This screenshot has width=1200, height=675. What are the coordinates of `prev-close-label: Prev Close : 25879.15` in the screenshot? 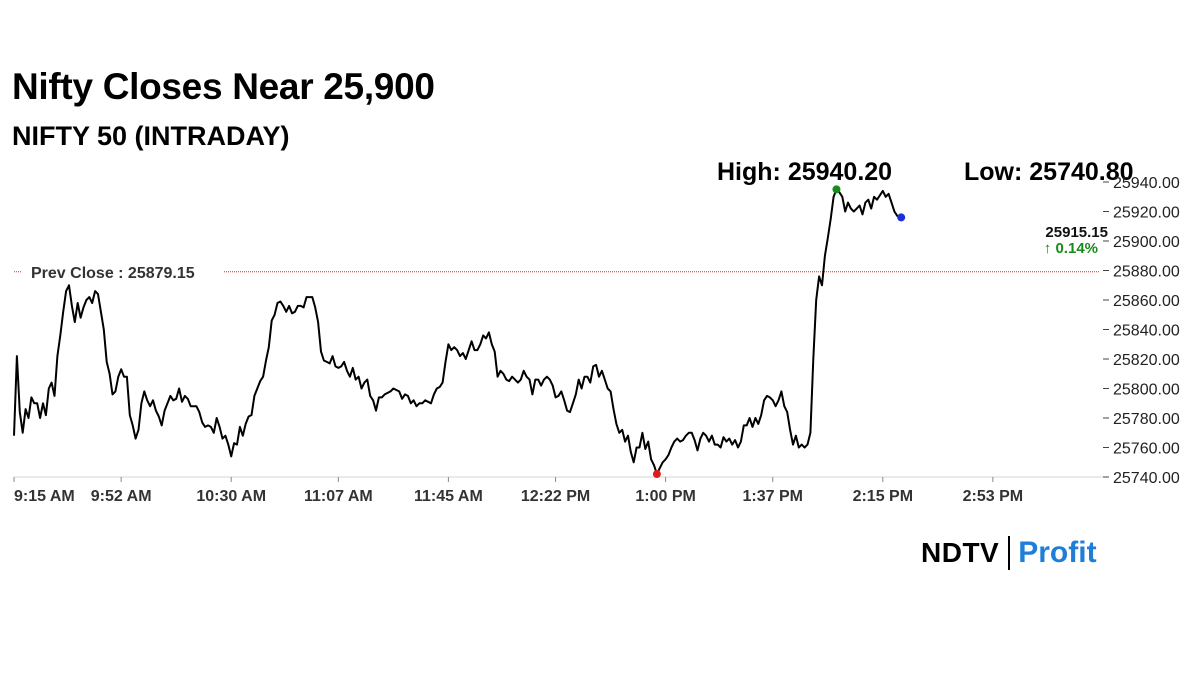 It's located at (113, 273).